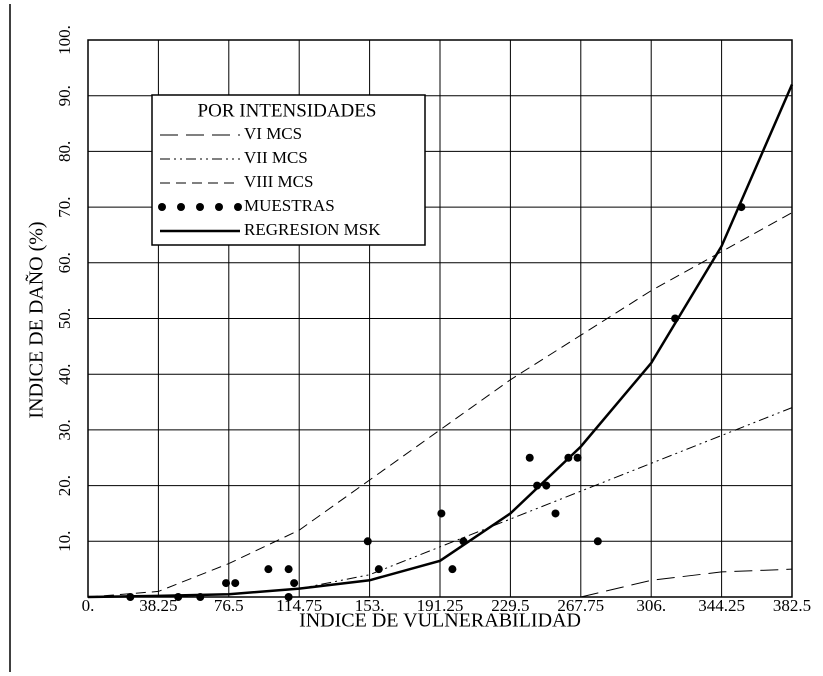 This screenshot has width=823, height=676. I want to click on x-tick-label: 382.5, so click(792, 605).